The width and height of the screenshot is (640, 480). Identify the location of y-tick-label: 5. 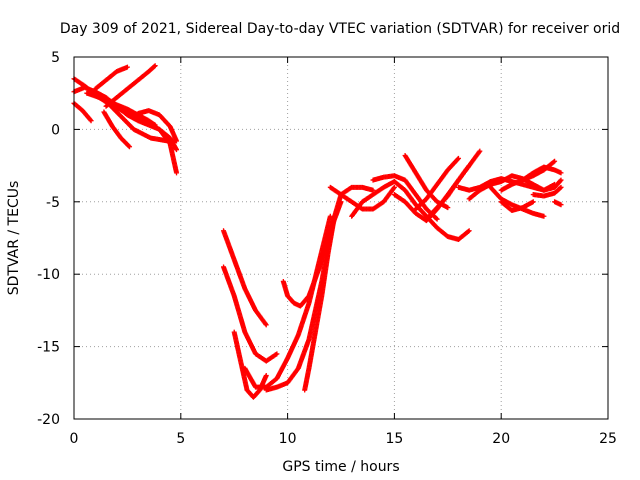
(55, 58).